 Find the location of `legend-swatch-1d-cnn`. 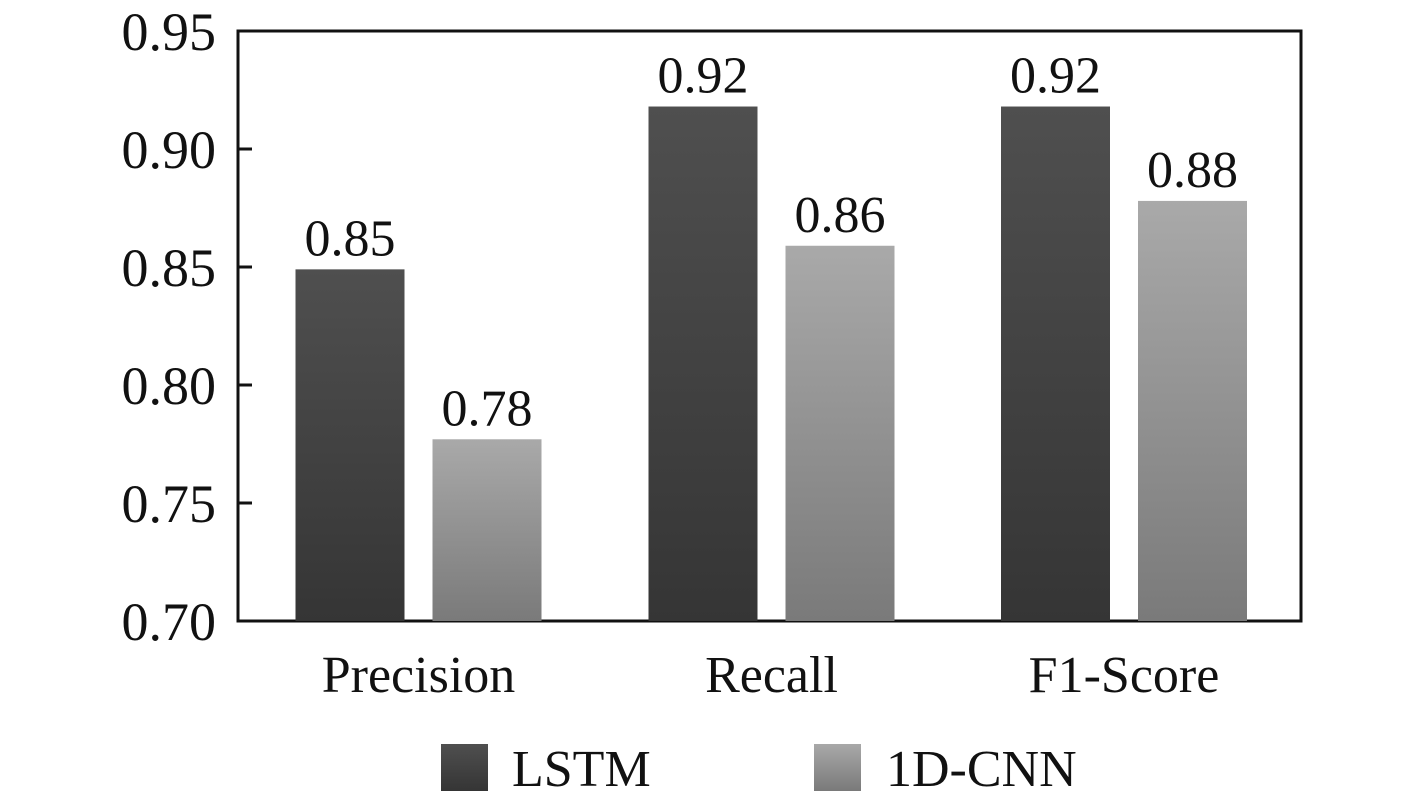

legend-swatch-1d-cnn is located at coordinates (837, 767).